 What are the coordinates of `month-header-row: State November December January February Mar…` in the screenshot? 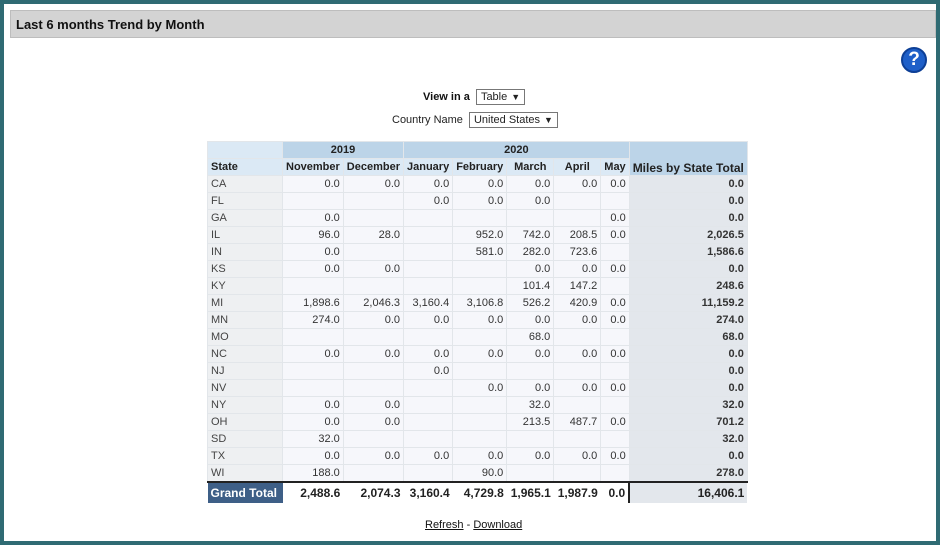 It's located at (477, 167).